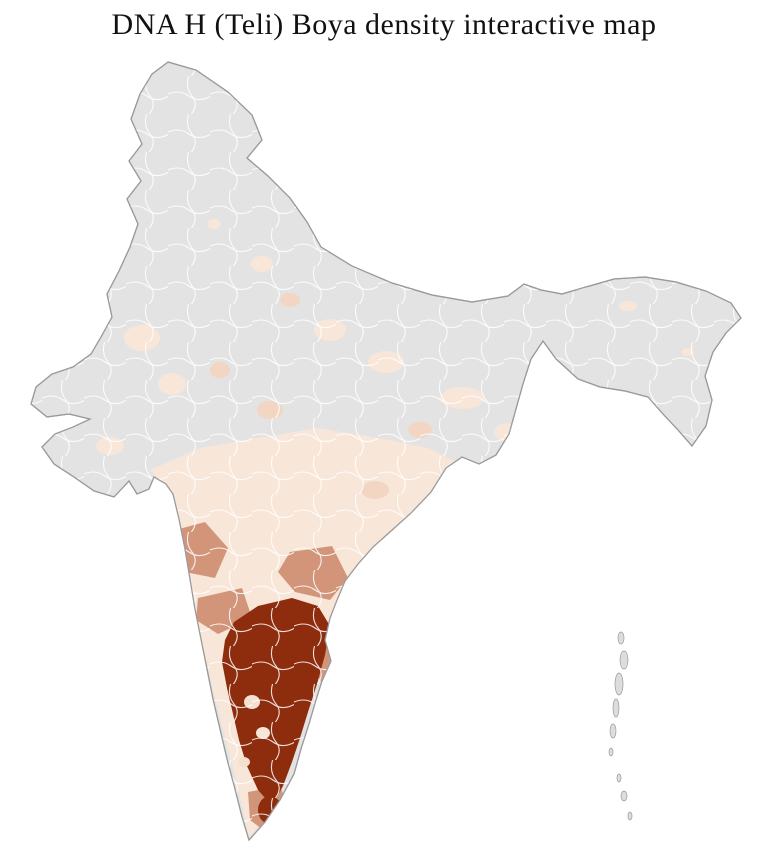 The width and height of the screenshot is (768, 855). Describe the element at coordinates (513, 462) in the screenshot. I see `dark-spot-bengal` at that location.